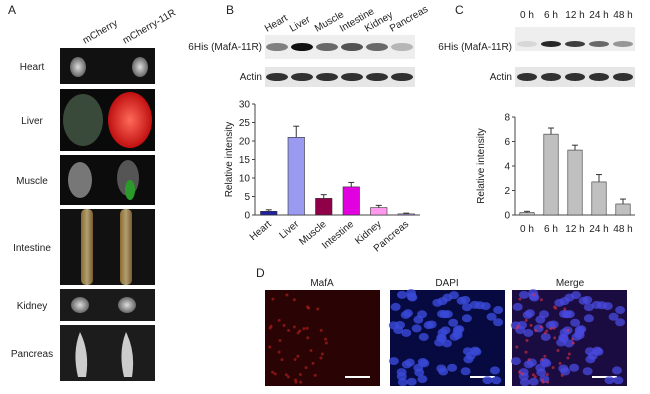 This screenshot has height=394, width=650. Describe the element at coordinates (230, 10) in the screenshot. I see `panel-letter: B` at that location.